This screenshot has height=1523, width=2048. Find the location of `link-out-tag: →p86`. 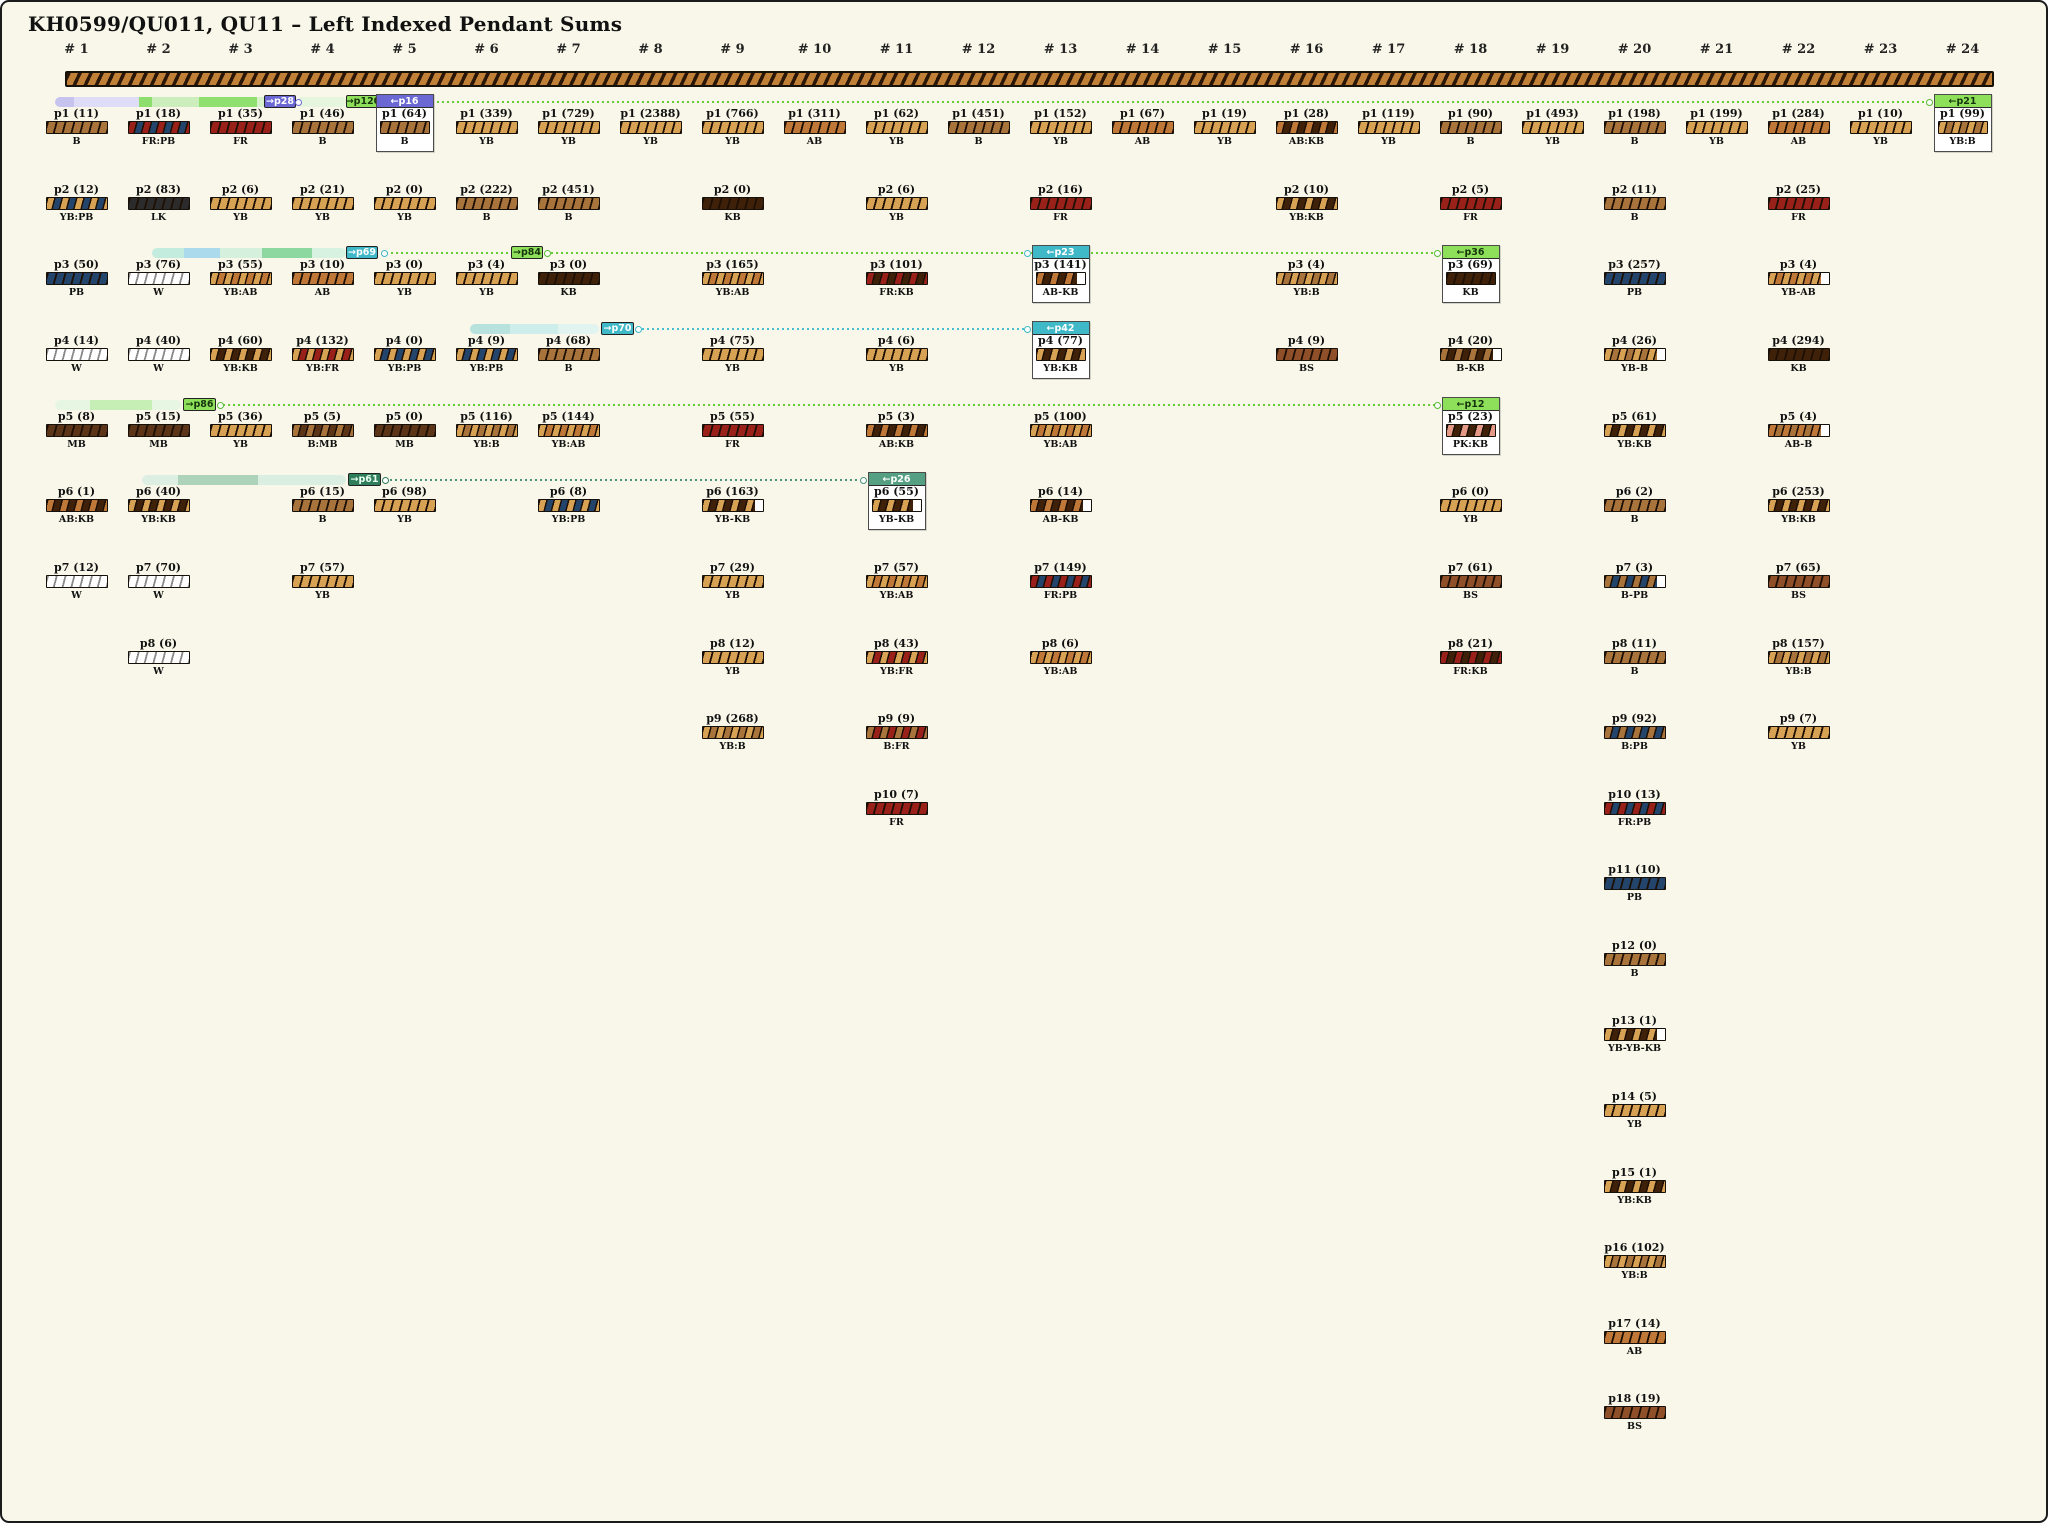

link-out-tag: →p86 is located at coordinates (199, 404).